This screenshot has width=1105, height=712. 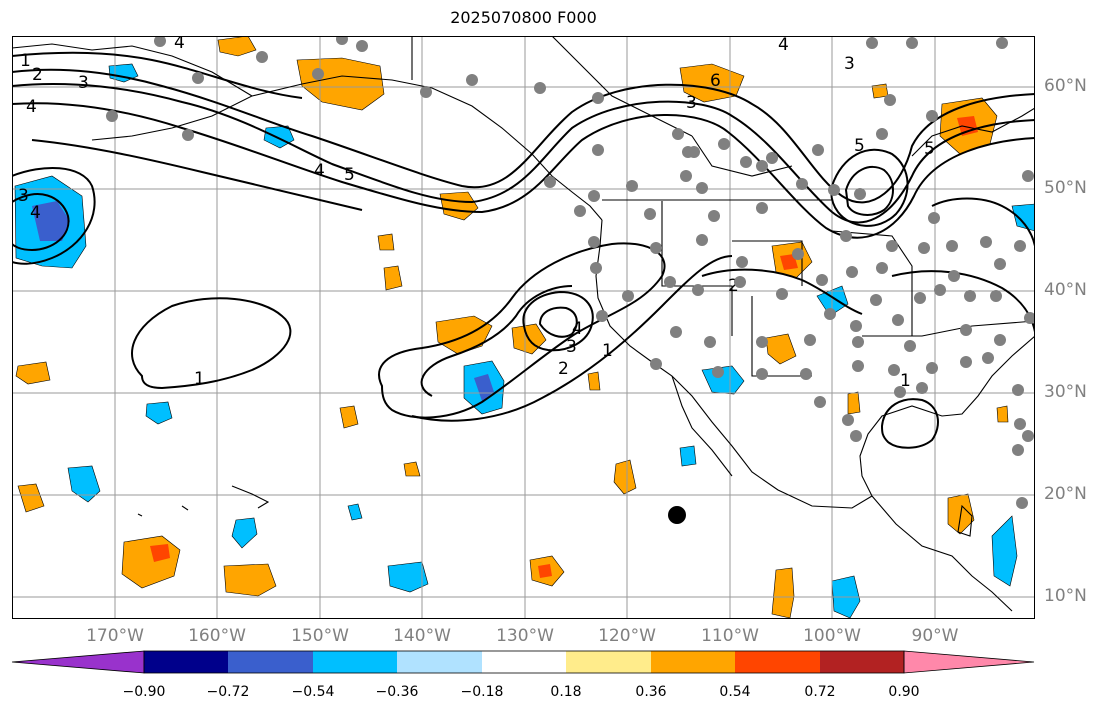 What do you see at coordinates (904, 692) in the screenshot?
I see `colorbar-tick-label: 0.90` at bounding box center [904, 692].